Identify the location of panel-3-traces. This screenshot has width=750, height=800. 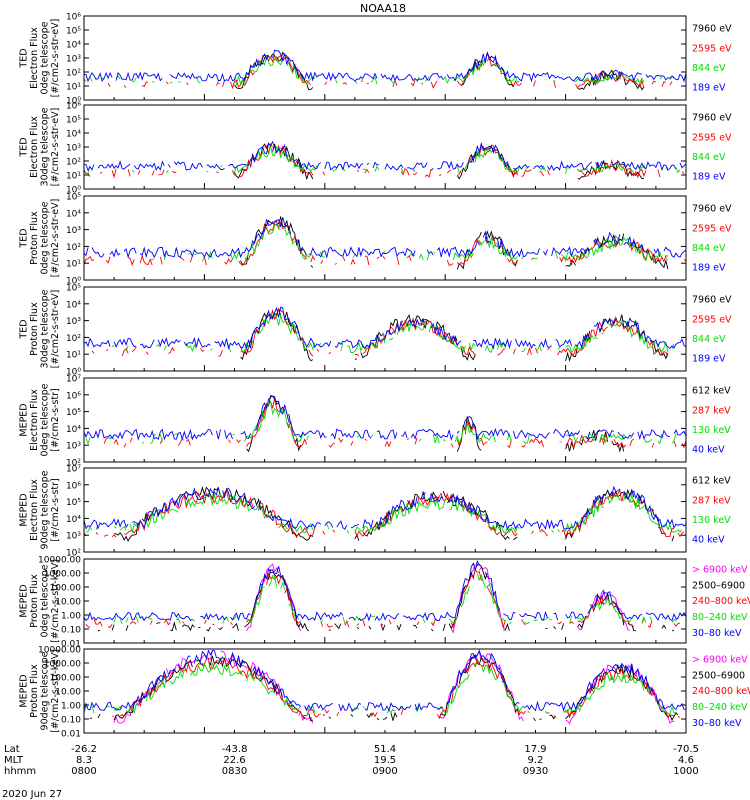
(385, 242).